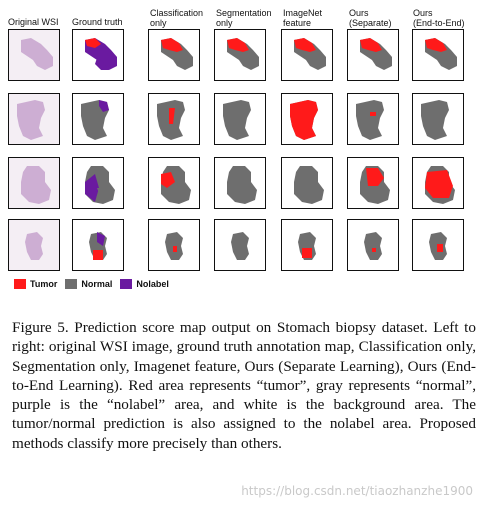  I want to click on map-cell-row2-segmentation-only, so click(240, 119).